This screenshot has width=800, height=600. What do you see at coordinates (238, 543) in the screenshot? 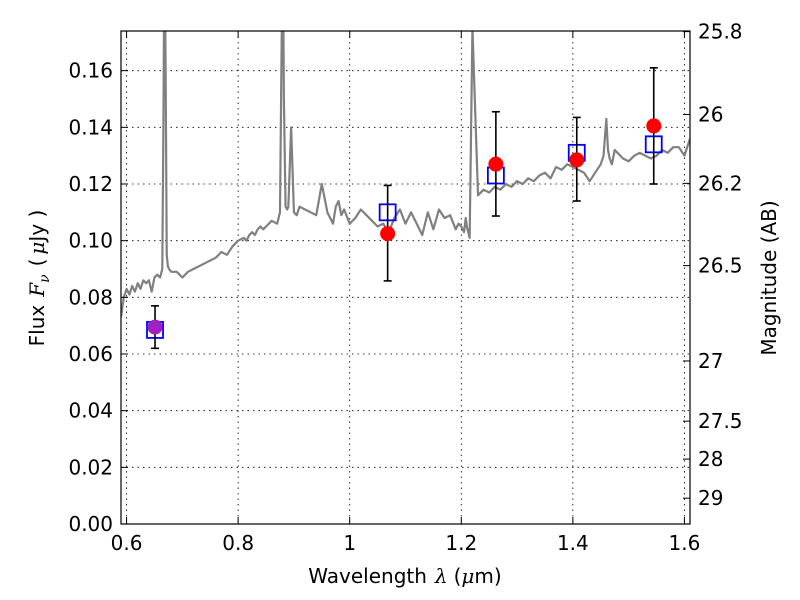
I see `x-tick-label: 0.8` at bounding box center [238, 543].